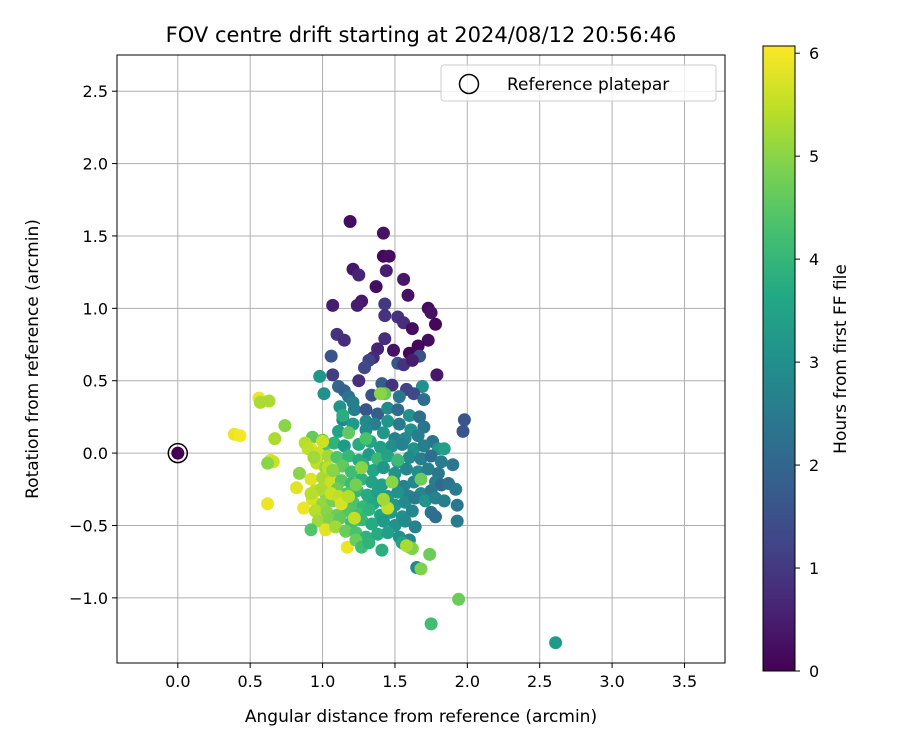 The width and height of the screenshot is (900, 750). Describe the element at coordinates (539, 681) in the screenshot. I see `x-tick-label: 2.5` at that location.